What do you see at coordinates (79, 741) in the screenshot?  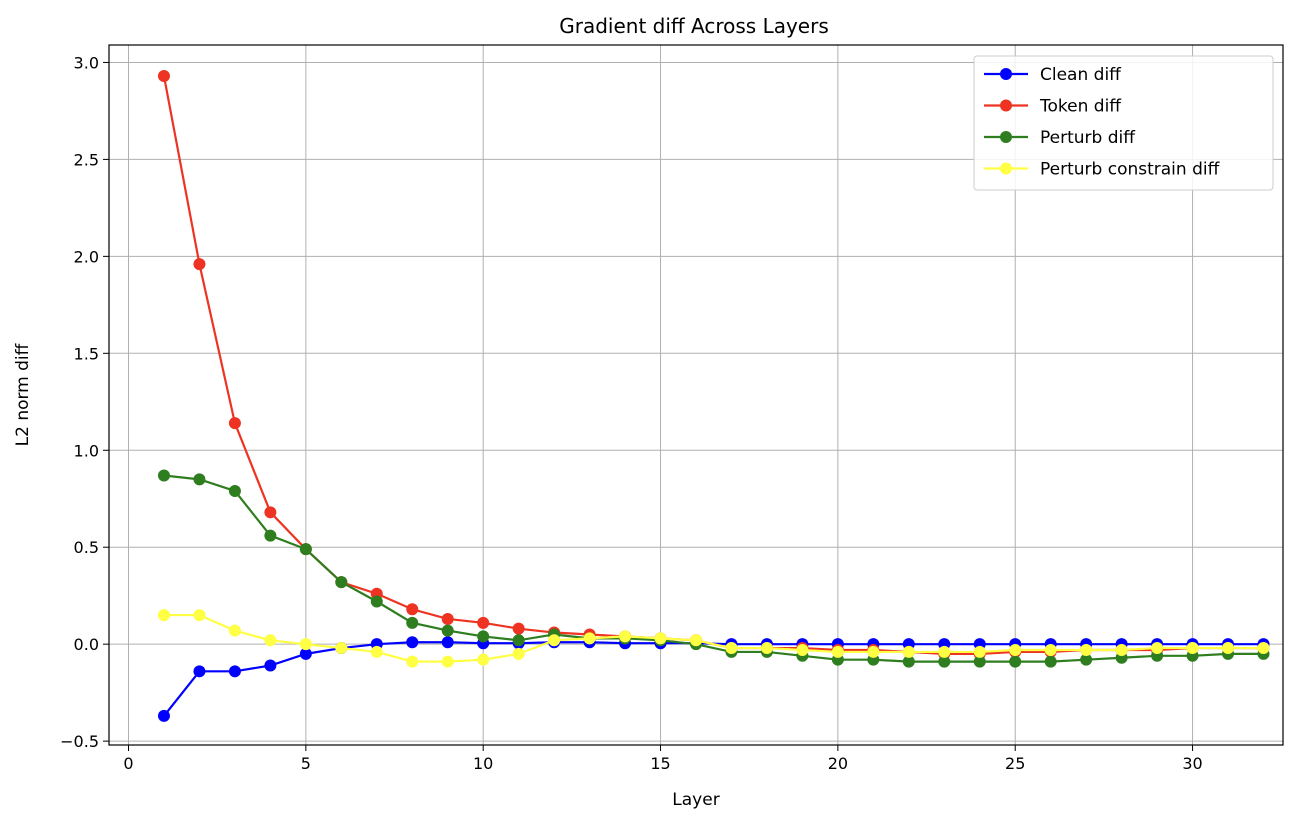 I see `y-tick-label: −0.5` at bounding box center [79, 741].